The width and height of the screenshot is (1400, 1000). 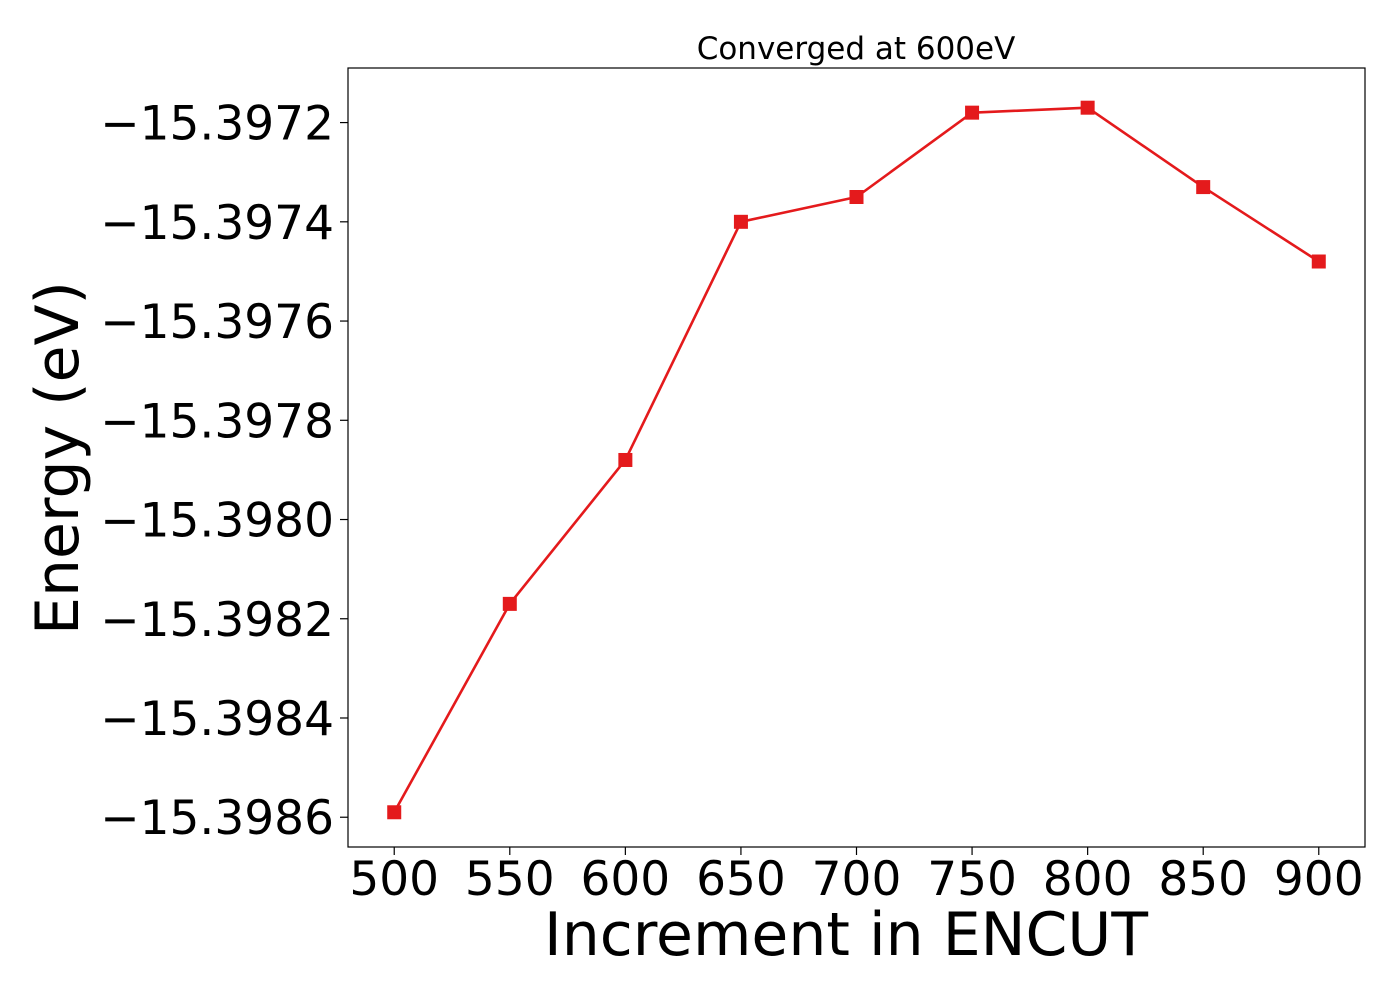 I want to click on y-axis-label: Energy (eV), so click(x=58, y=458).